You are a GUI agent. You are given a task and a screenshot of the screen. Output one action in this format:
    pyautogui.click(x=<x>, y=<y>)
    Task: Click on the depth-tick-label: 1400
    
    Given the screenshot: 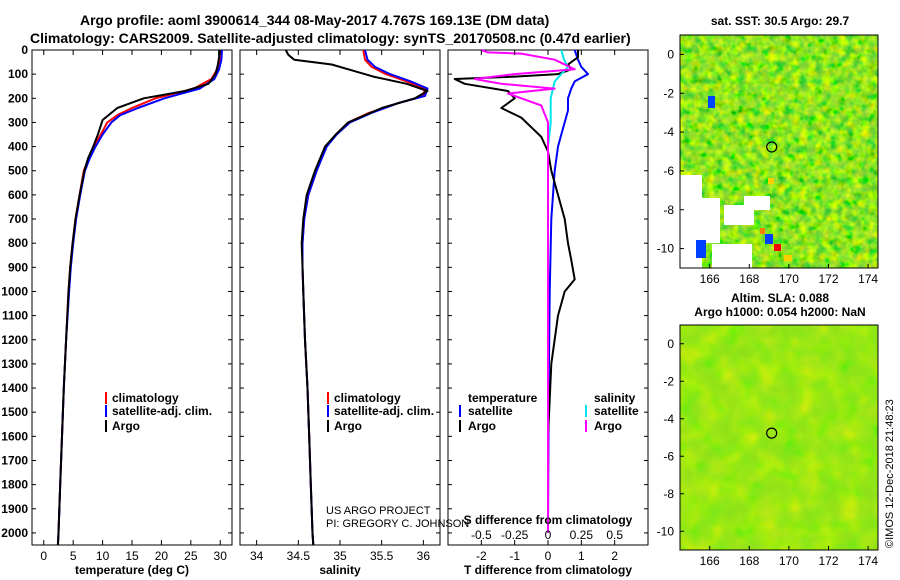 What is the action you would take?
    pyautogui.click(x=14, y=388)
    